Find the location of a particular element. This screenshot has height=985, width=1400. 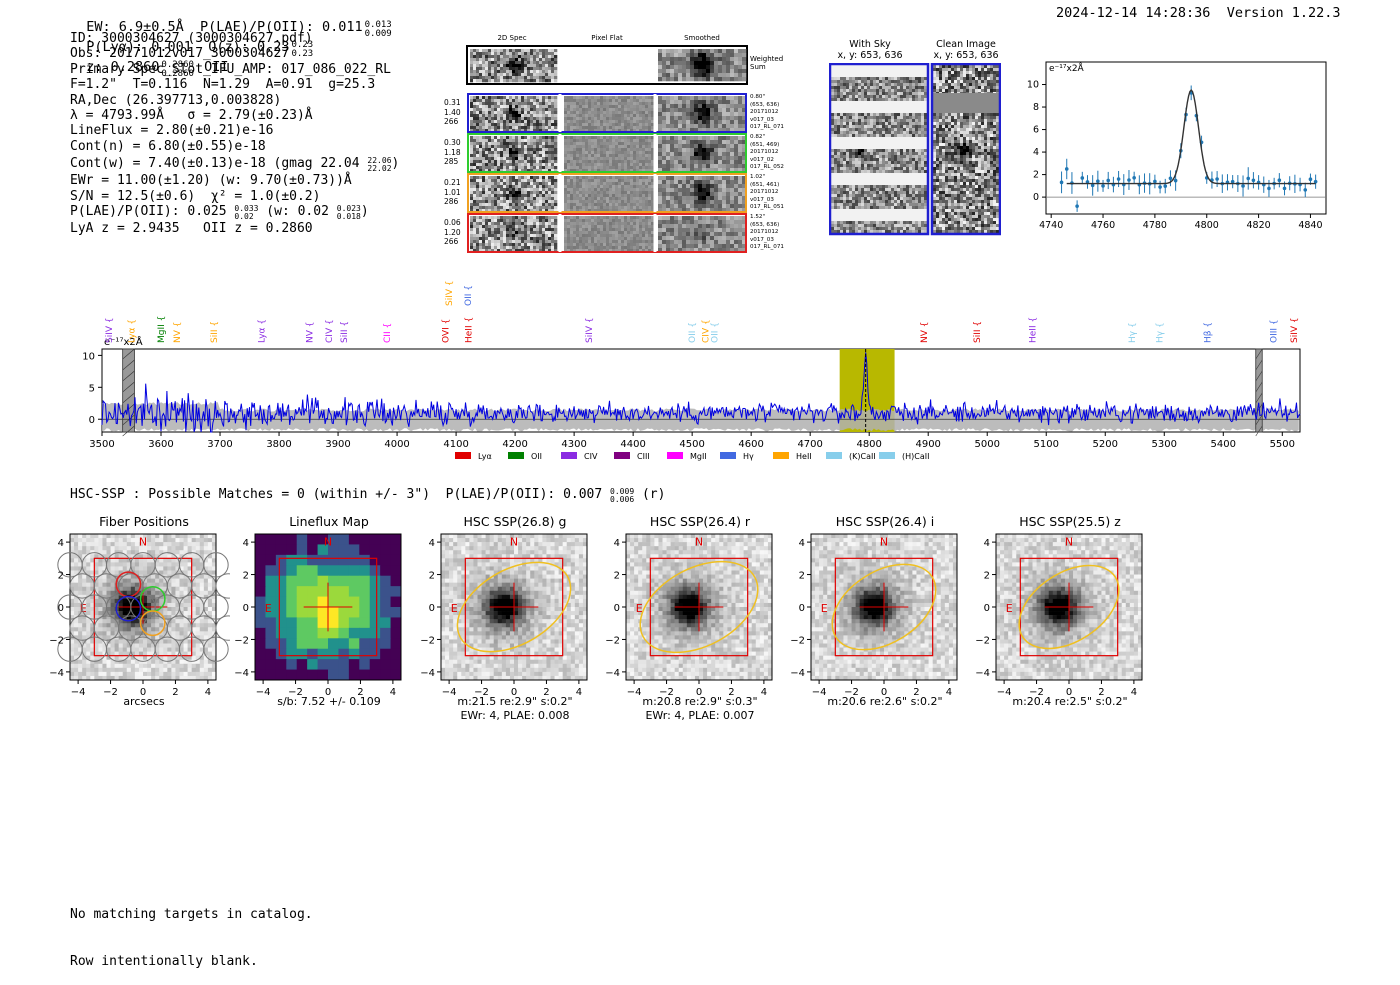

spectrum-xtick: 5300 is located at coordinates (1164, 444).